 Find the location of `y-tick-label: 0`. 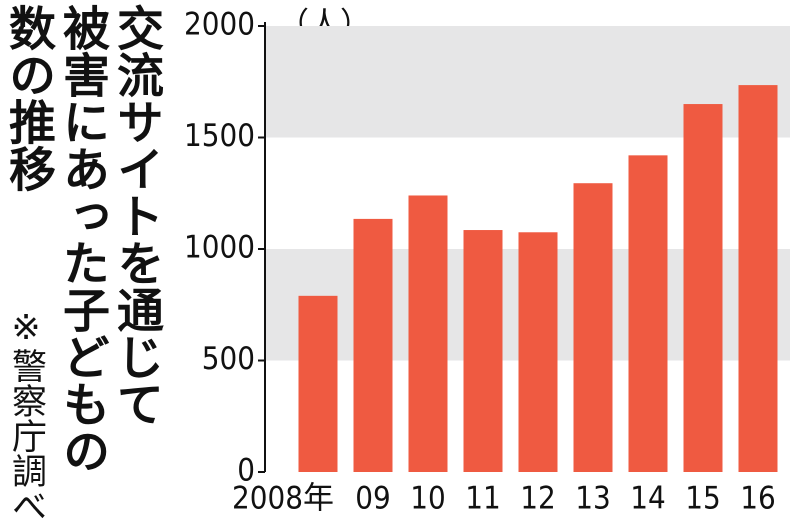

y-tick-label: 0 is located at coordinates (246, 471).